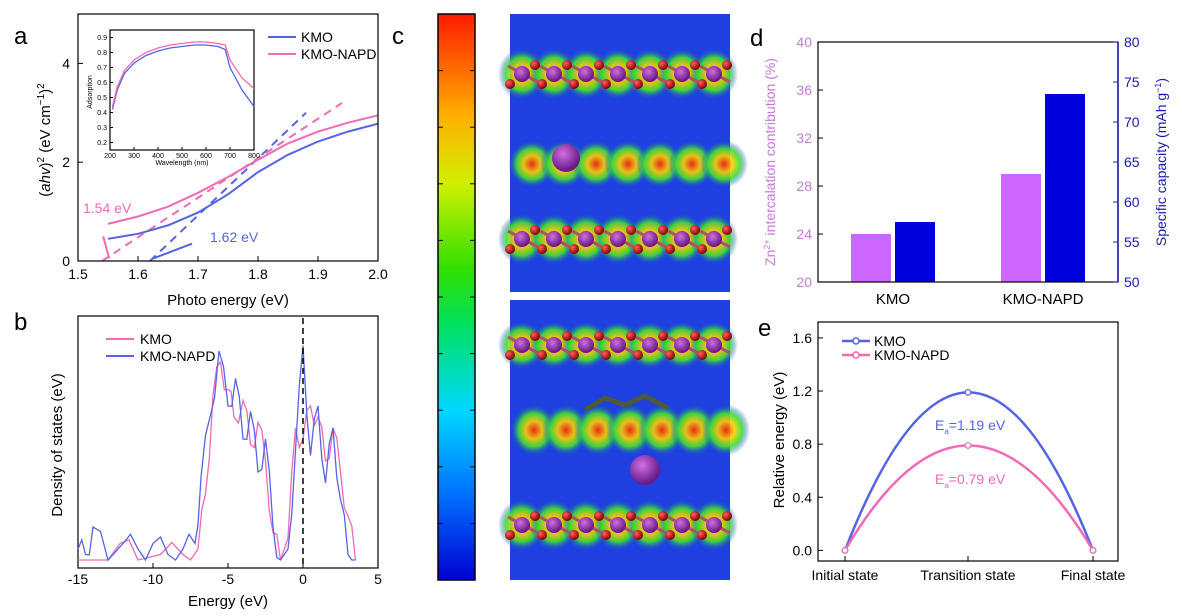 This screenshot has width=1182, height=616. Describe the element at coordinates (893, 299) in the screenshot. I see `category-label-kmo: KMO` at that location.